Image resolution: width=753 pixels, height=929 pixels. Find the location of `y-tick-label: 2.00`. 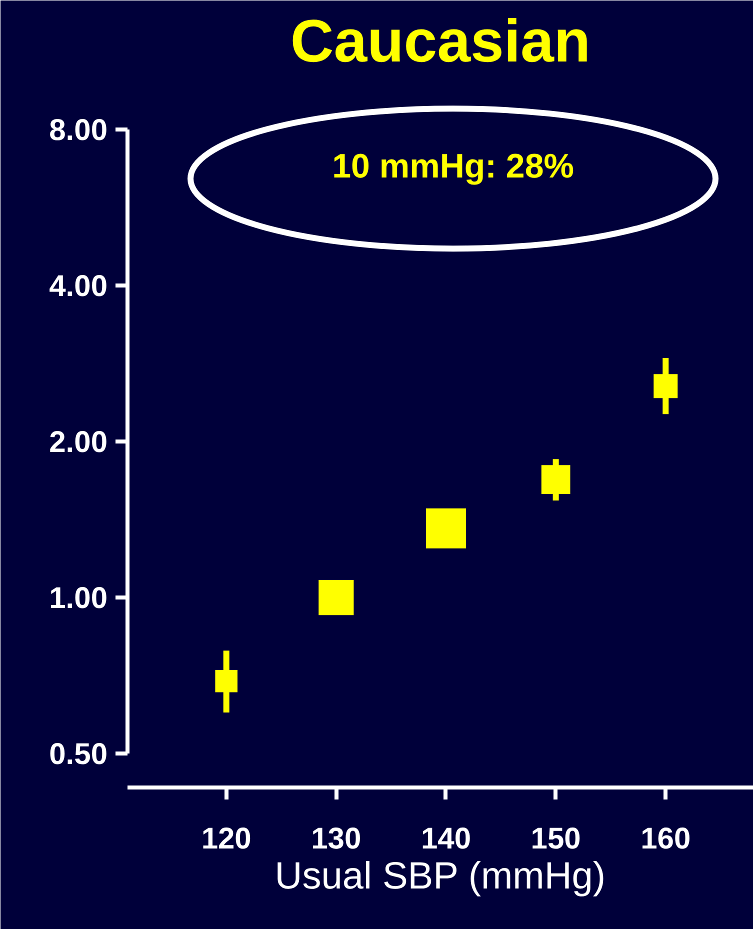

y-tick-label: 2.00 is located at coordinates (78, 443).